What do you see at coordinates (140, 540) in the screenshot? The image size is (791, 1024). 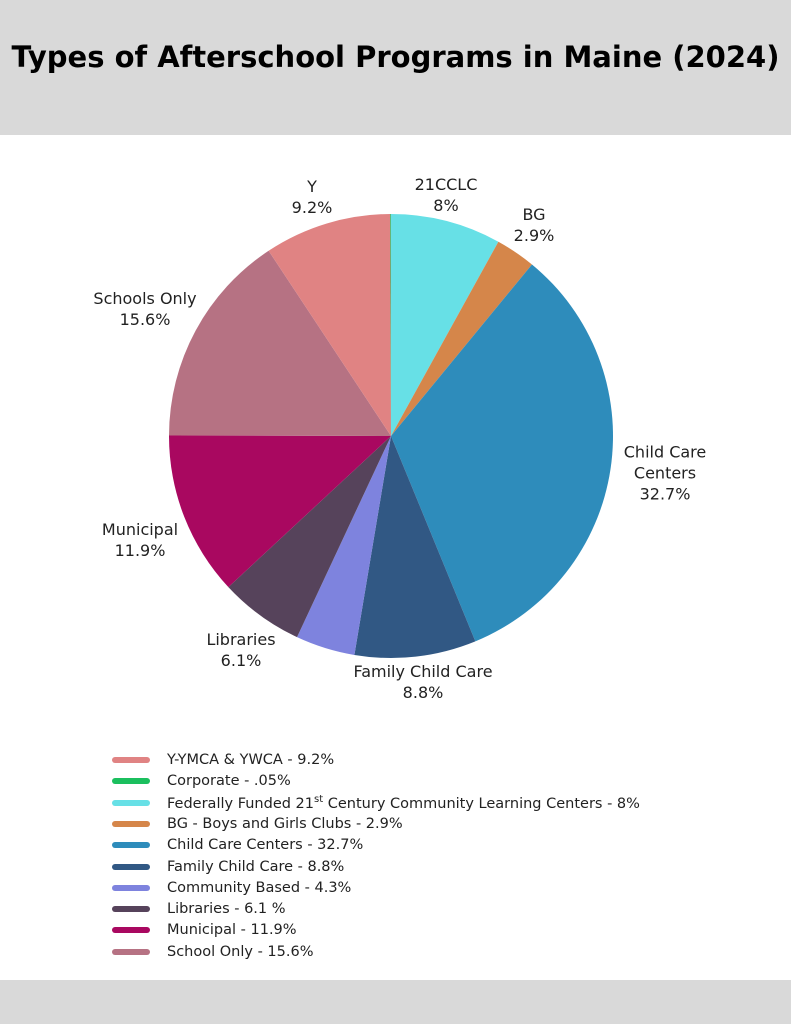 I see `slice-label: Municipal 11.9%` at bounding box center [140, 540].